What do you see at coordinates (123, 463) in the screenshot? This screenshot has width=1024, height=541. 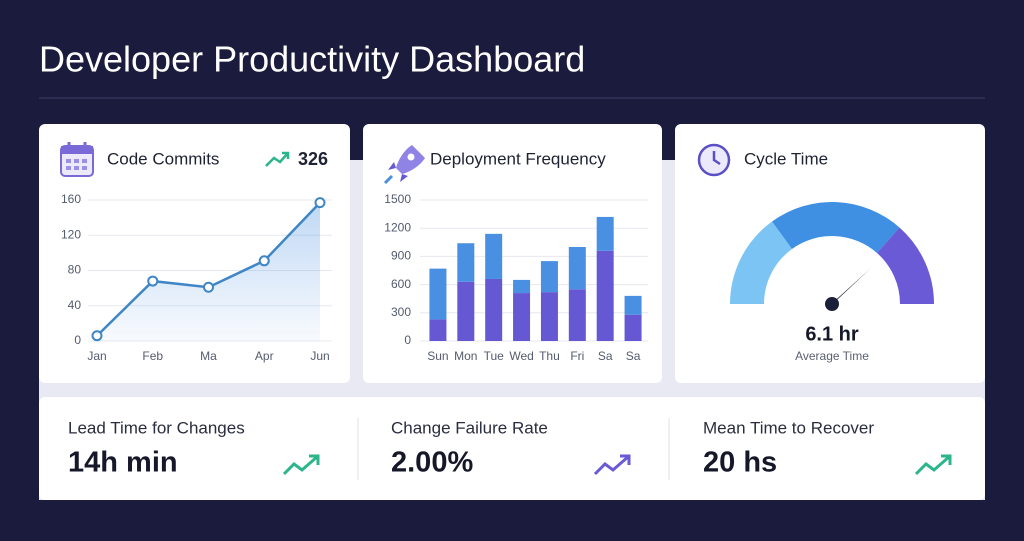 I see `kpi-value: 14h min` at bounding box center [123, 463].